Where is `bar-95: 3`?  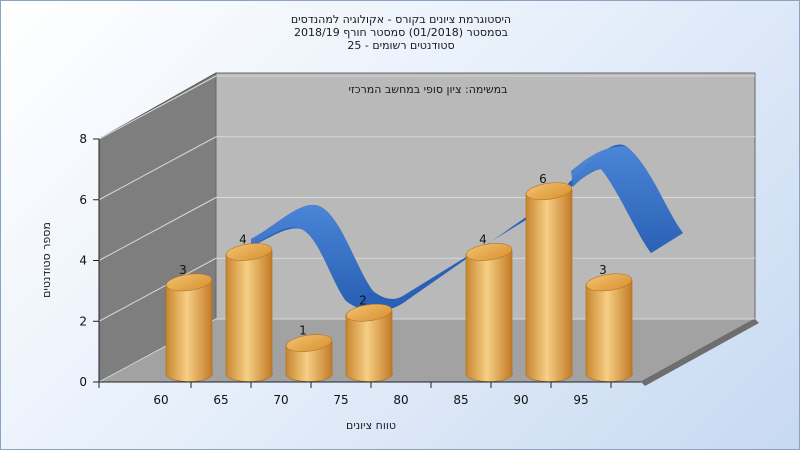
bar-95: 3 is located at coordinates (609, 322).